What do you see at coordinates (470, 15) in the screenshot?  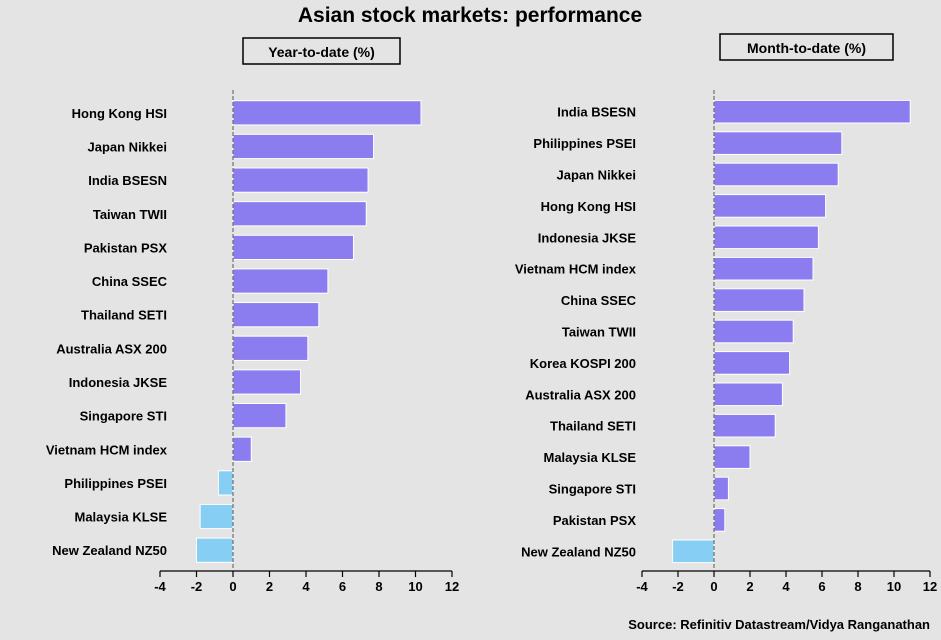 I see `chart-title: Asian stock markets: performance` at bounding box center [470, 15].